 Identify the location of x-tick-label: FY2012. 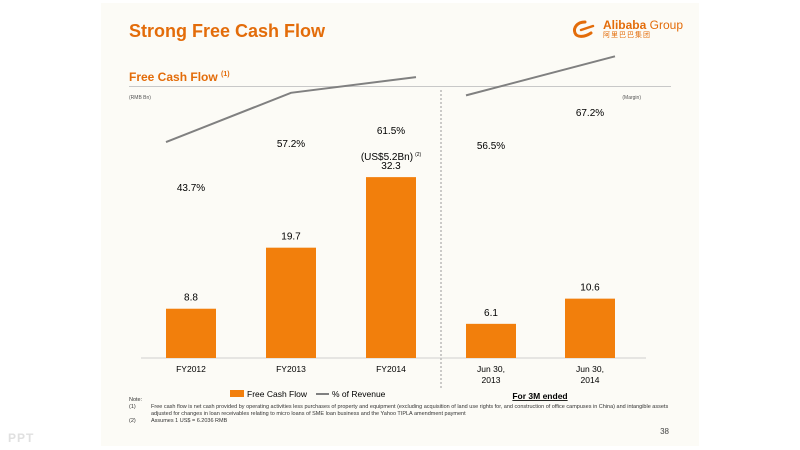
(191, 369).